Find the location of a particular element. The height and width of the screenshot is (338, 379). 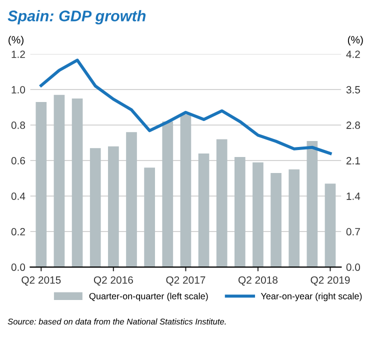

y2-tick-label: 2.1 is located at coordinates (353, 160).